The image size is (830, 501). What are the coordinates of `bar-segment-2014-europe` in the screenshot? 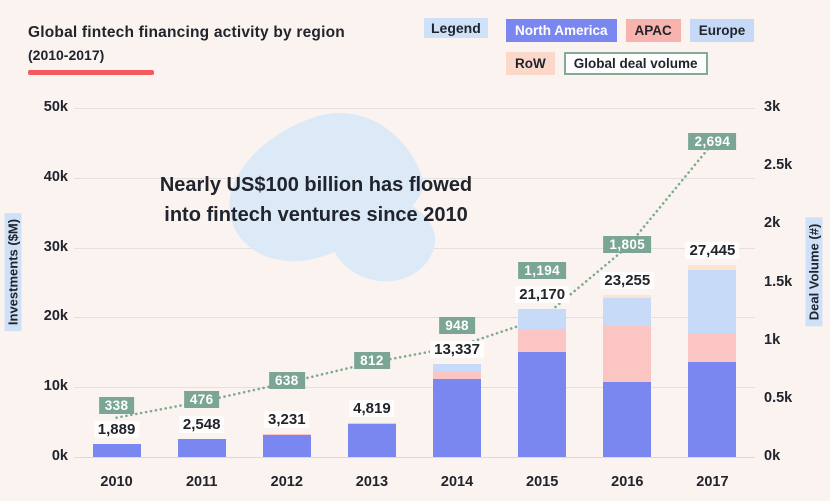 It's located at (457, 368).